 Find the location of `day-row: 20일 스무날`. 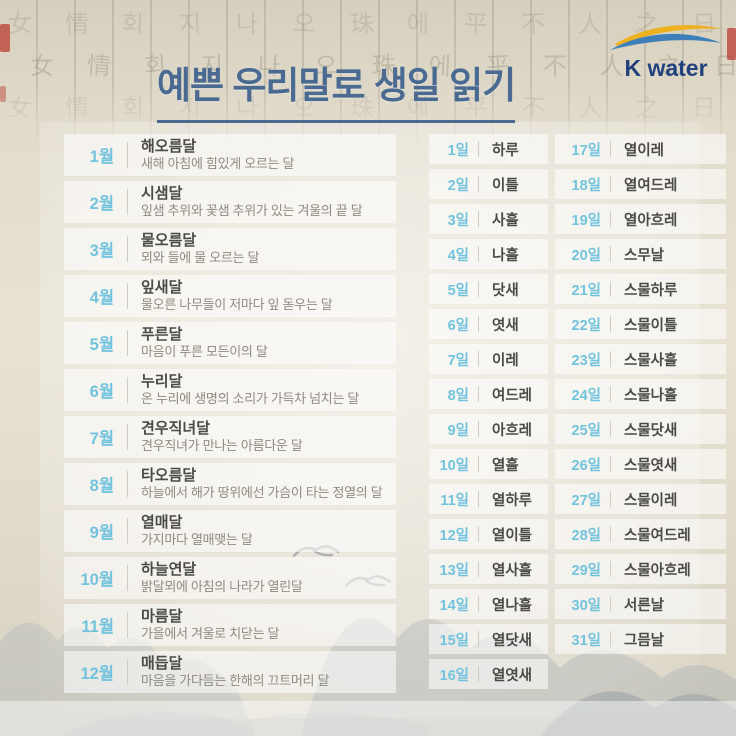

day-row: 20일 스무날 is located at coordinates (640, 254).